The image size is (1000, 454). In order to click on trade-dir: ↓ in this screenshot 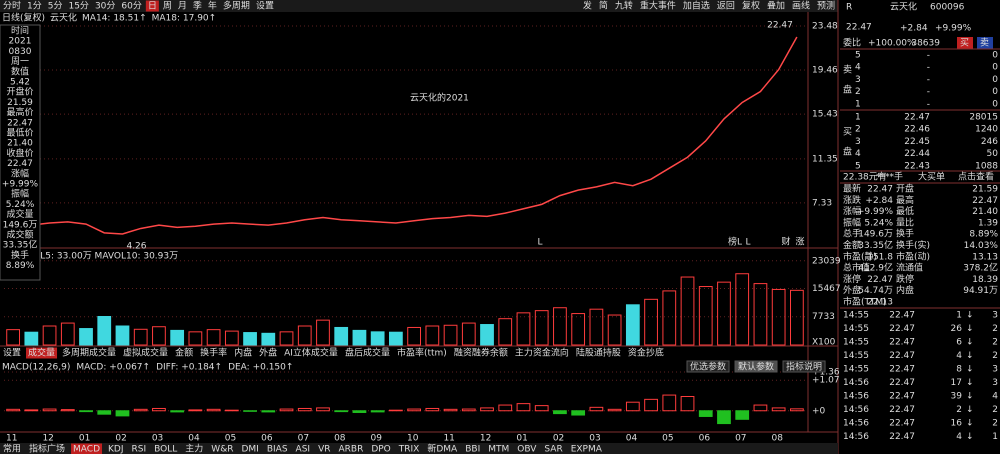, I will do `click(970, 316)`.